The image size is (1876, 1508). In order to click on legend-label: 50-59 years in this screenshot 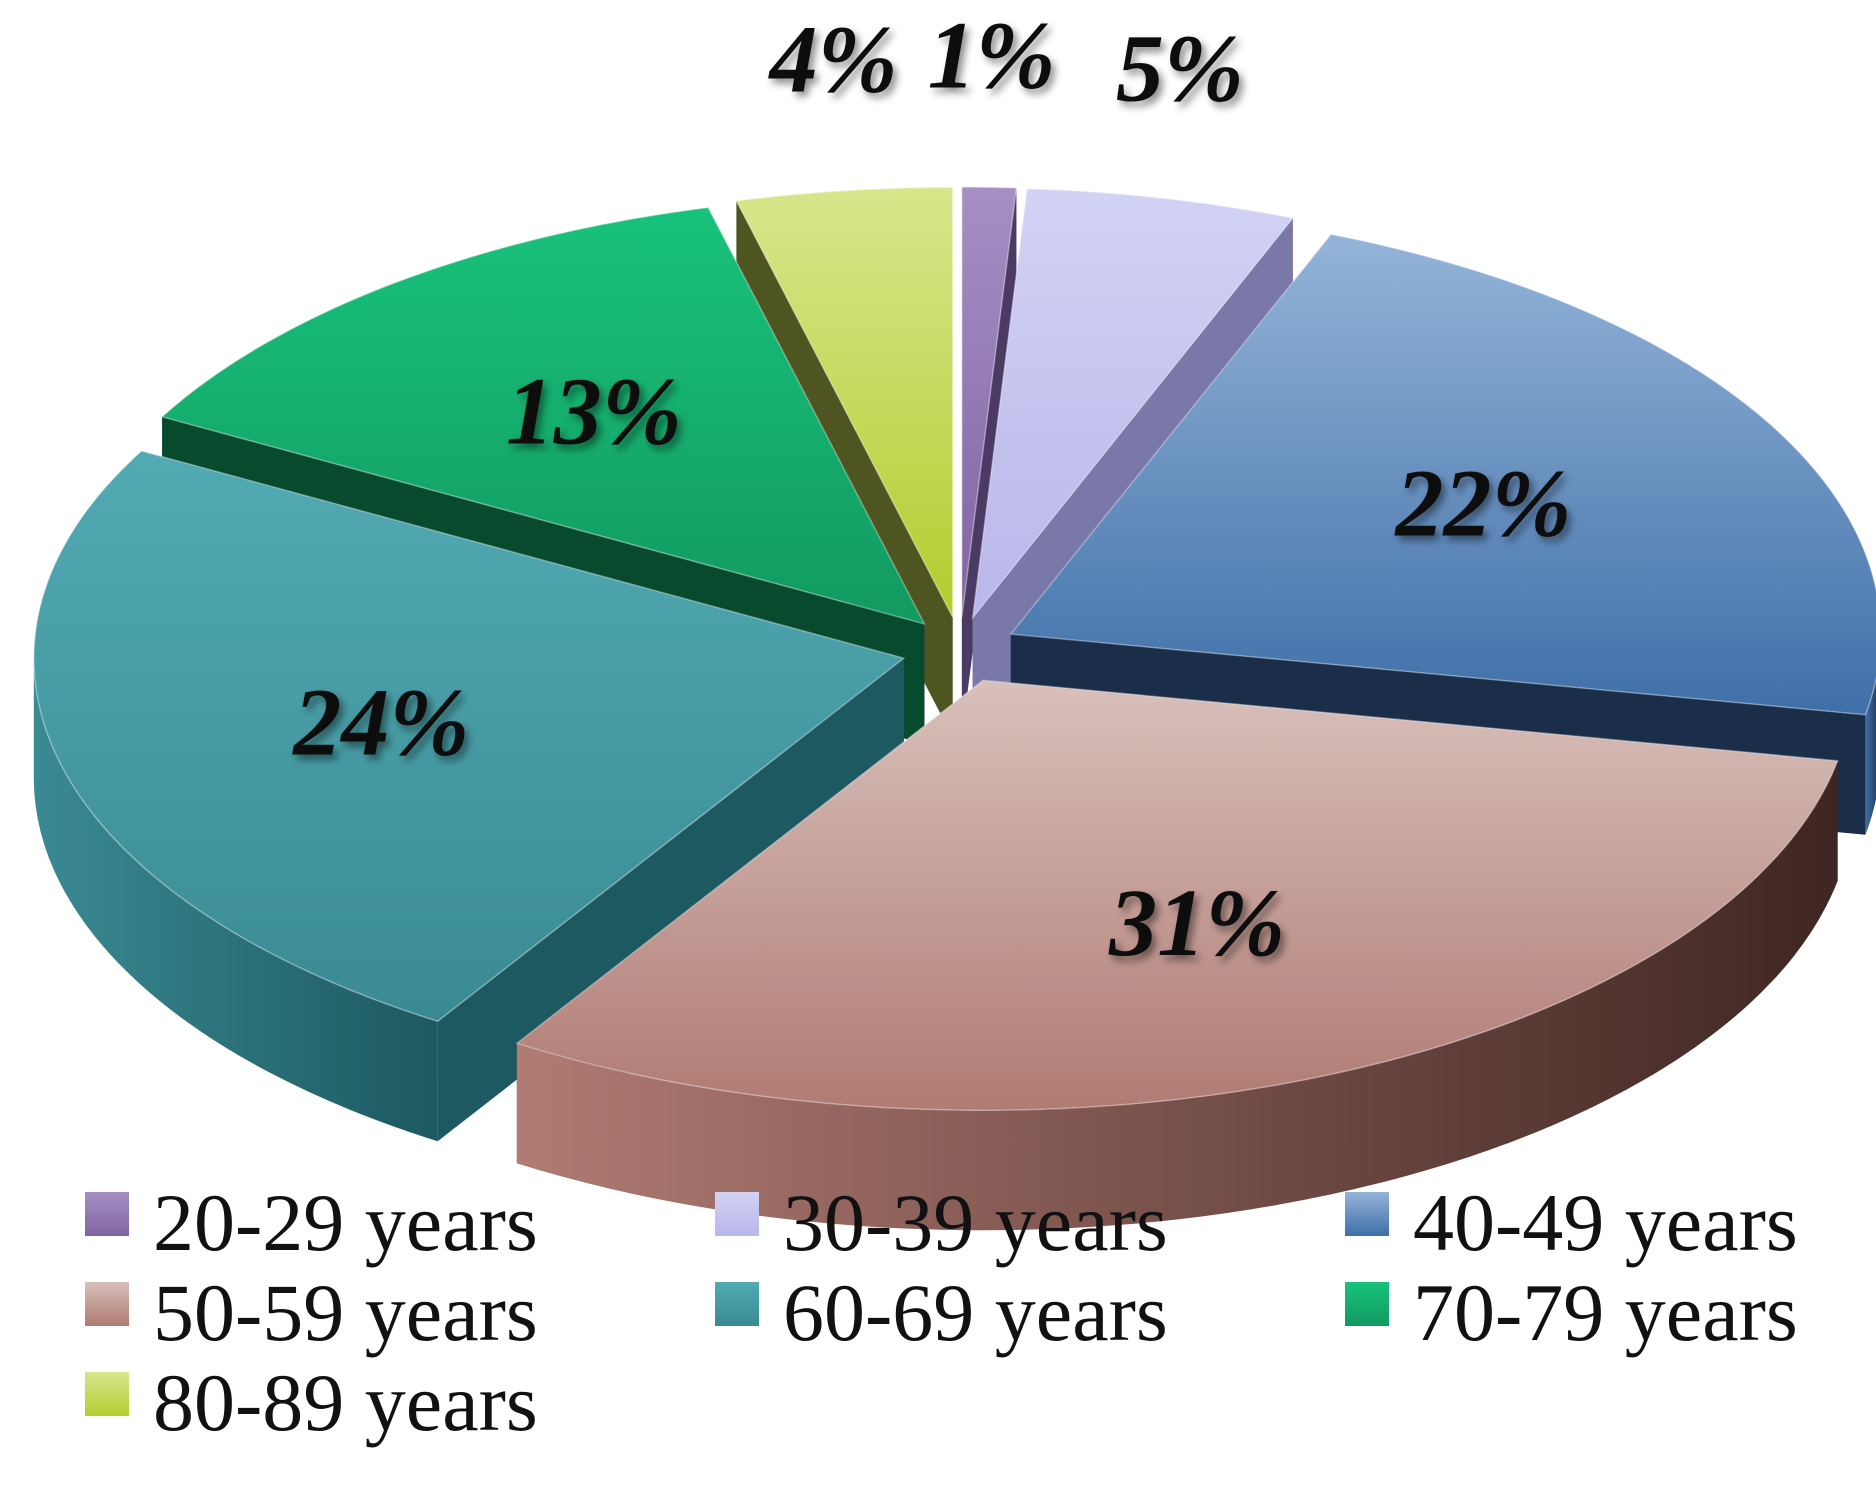, I will do `click(345, 1312)`.